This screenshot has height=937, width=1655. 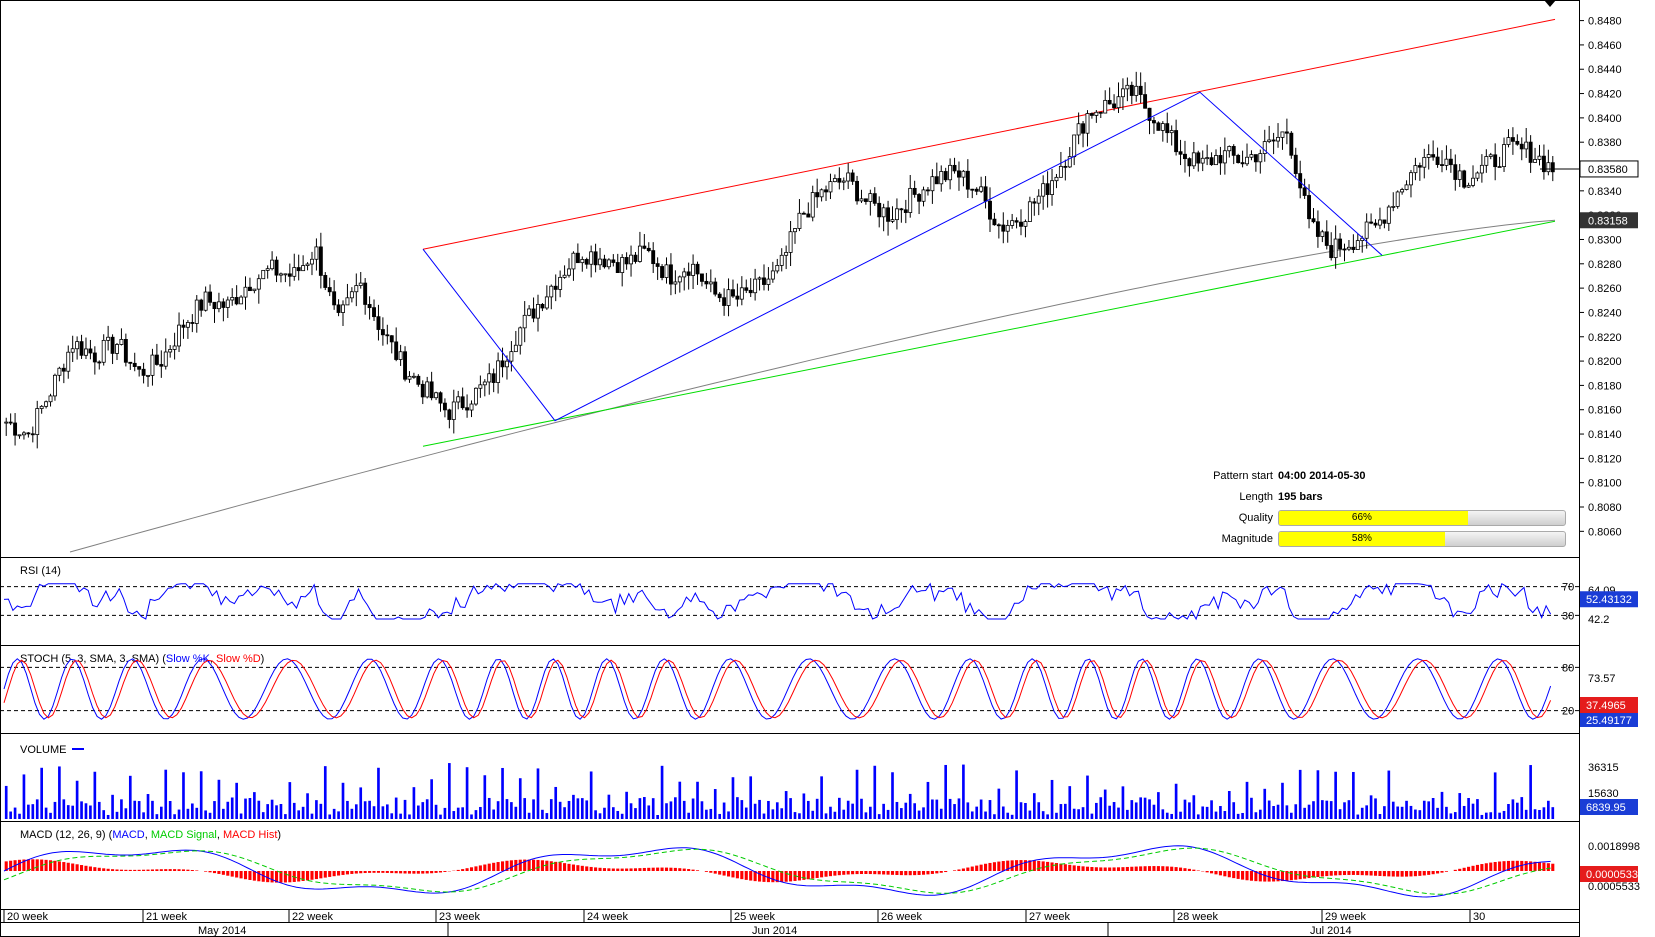 What do you see at coordinates (1568, 712) in the screenshot?
I see `stoch-level-label: 20` at bounding box center [1568, 712].